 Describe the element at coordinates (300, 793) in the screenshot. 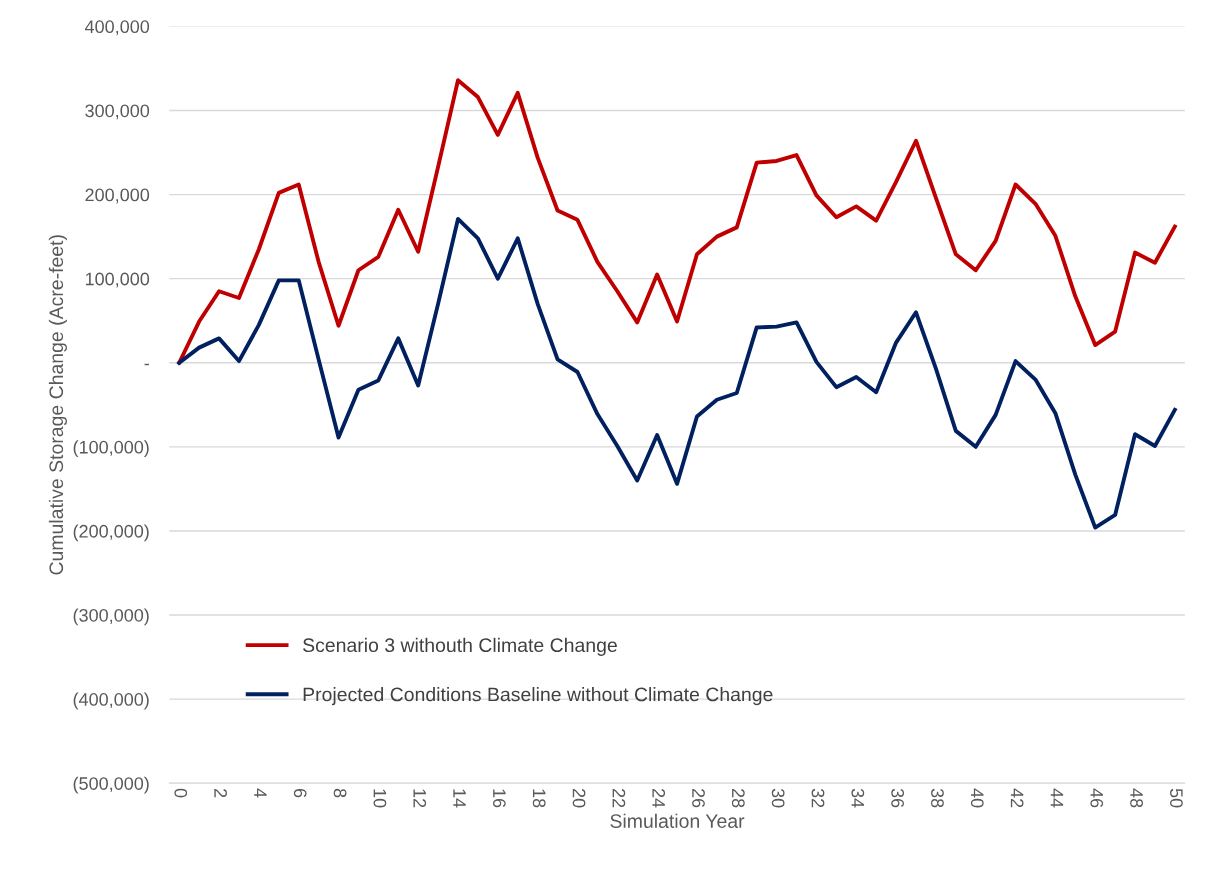

I see `x-tick-label: 6` at that location.